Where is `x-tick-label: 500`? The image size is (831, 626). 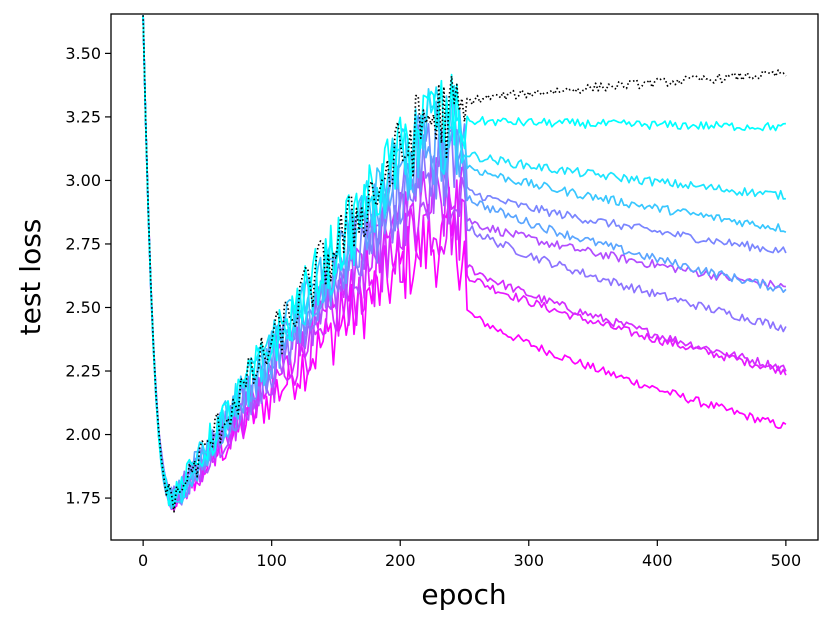 x-tick-label: 500 is located at coordinates (786, 560).